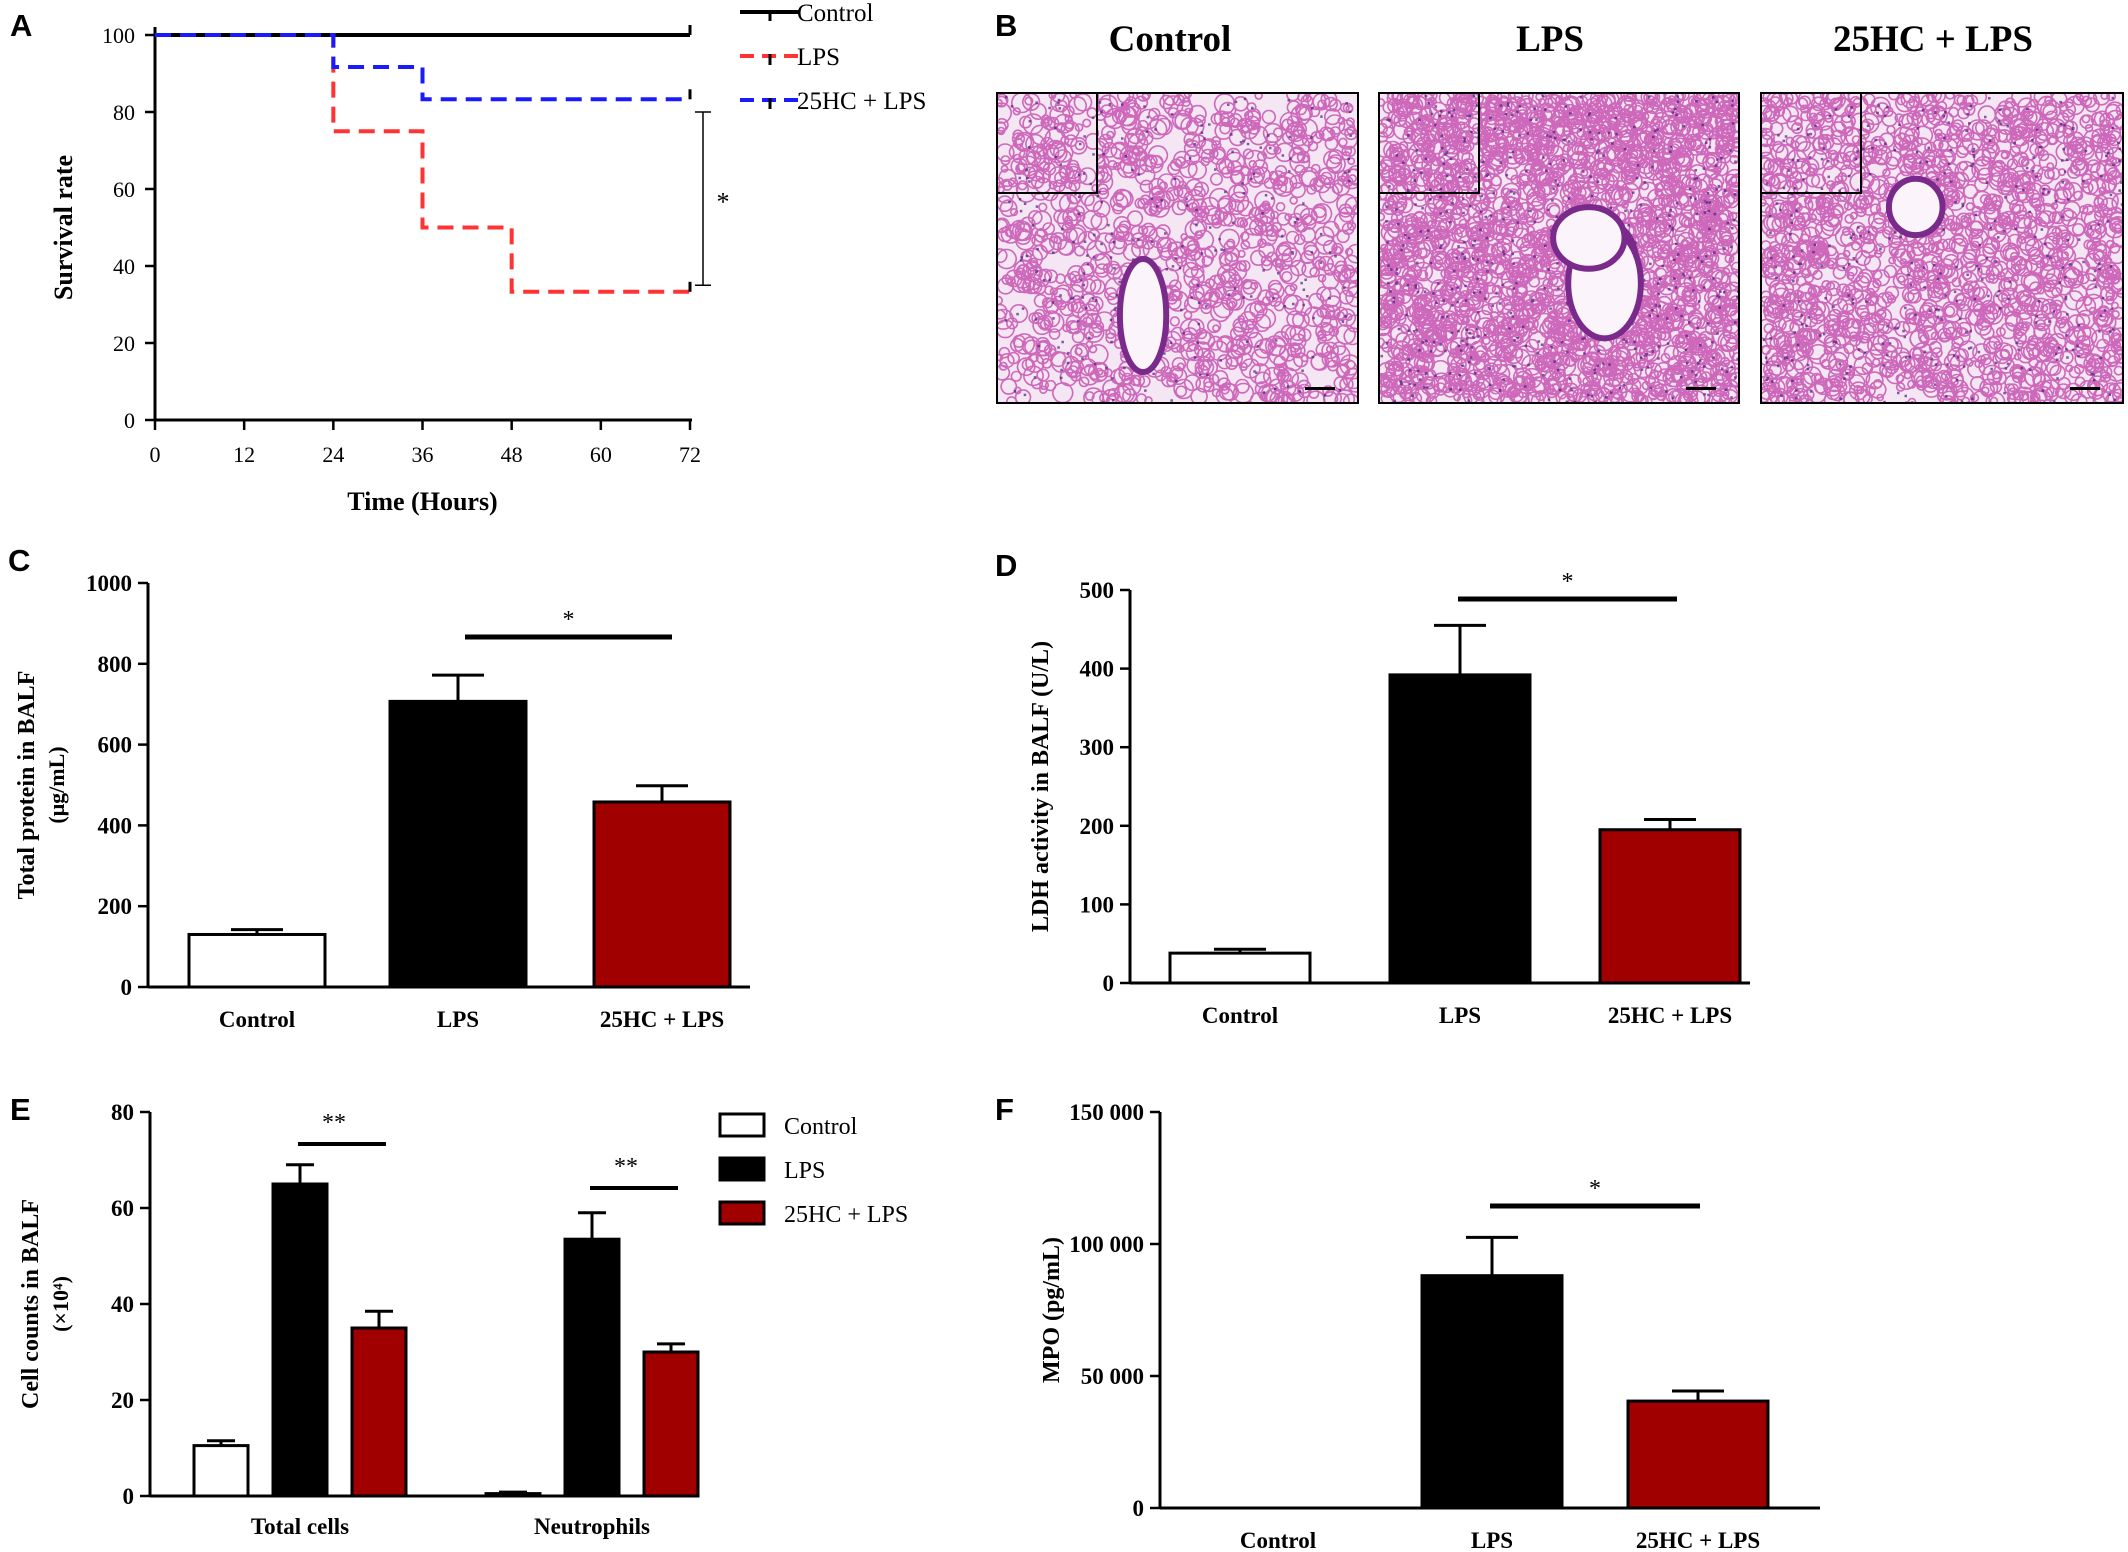 Image resolution: width=2128 pixels, height=1552 pixels. I want to click on y-axis-label: LDH activity in BALF (U/L), so click(1041, 786).